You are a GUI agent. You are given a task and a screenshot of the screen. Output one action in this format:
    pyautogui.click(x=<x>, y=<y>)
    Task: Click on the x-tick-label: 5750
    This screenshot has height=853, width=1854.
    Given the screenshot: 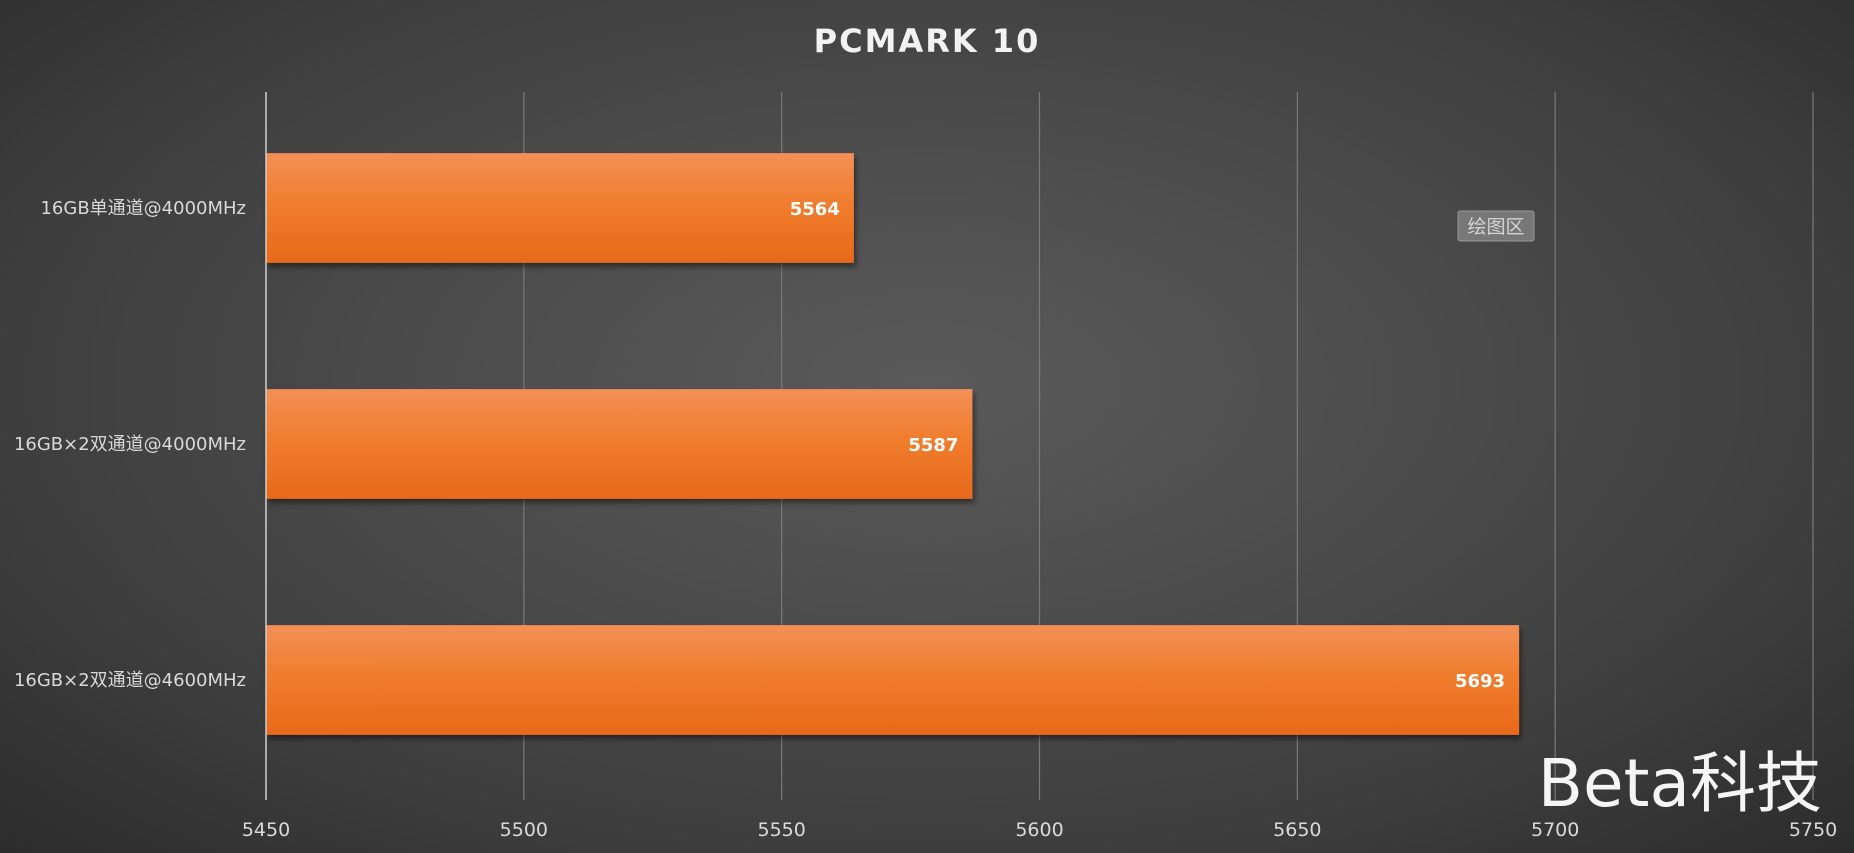 What is the action you would take?
    pyautogui.click(x=1813, y=830)
    